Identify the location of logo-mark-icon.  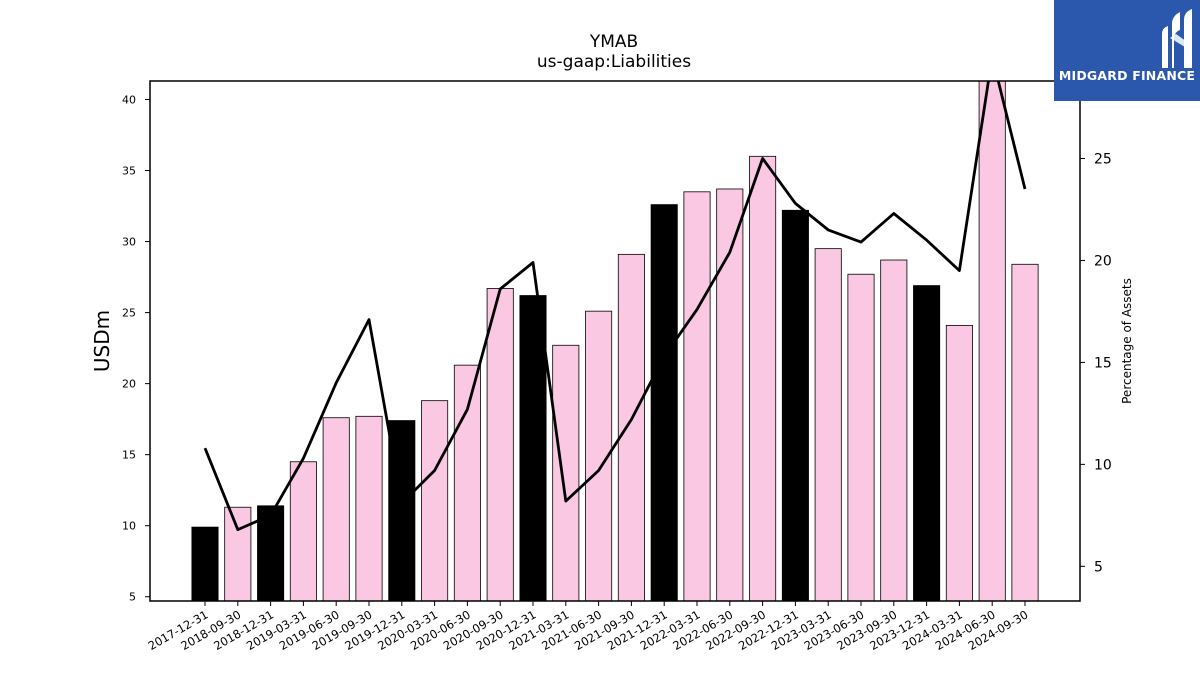
(1177, 38).